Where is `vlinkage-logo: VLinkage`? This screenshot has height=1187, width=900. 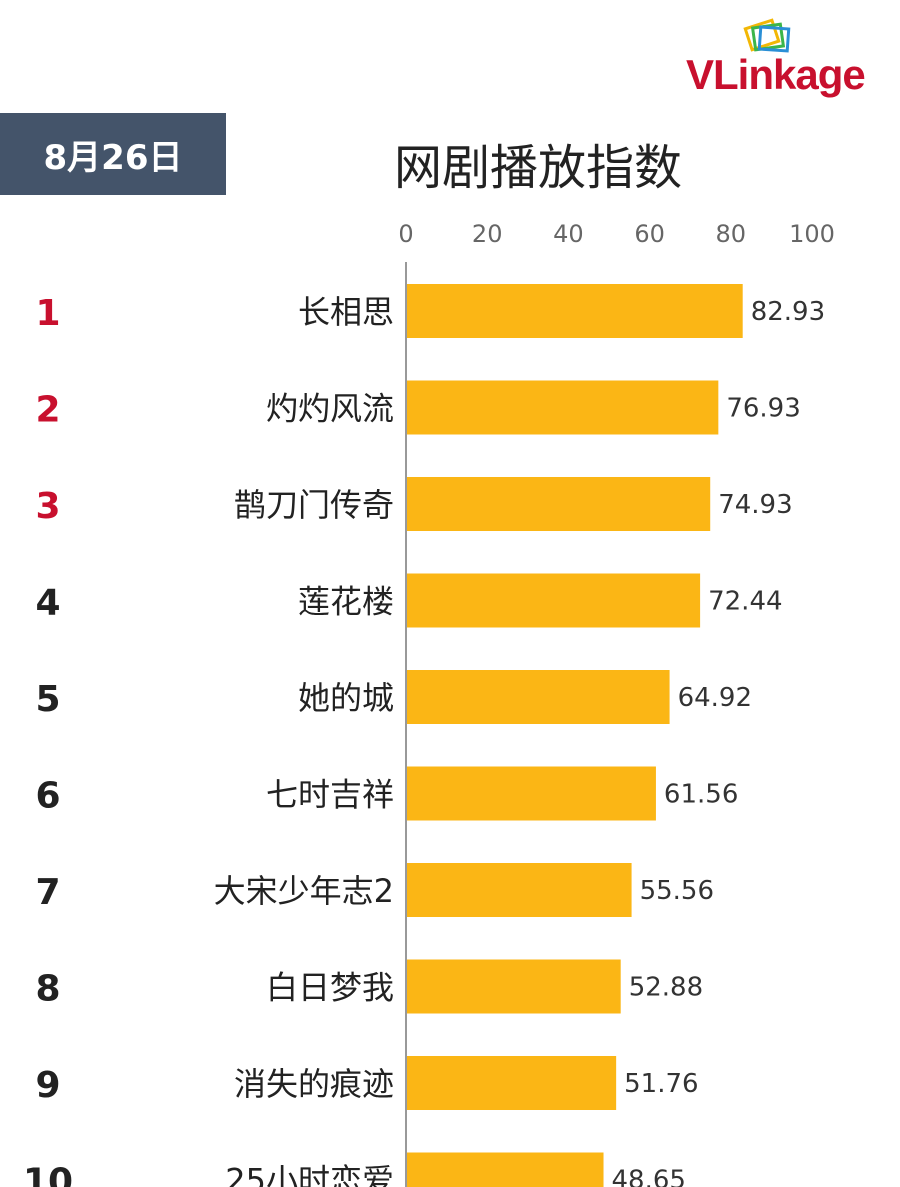 vlinkage-logo: VLinkage is located at coordinates (789, 57).